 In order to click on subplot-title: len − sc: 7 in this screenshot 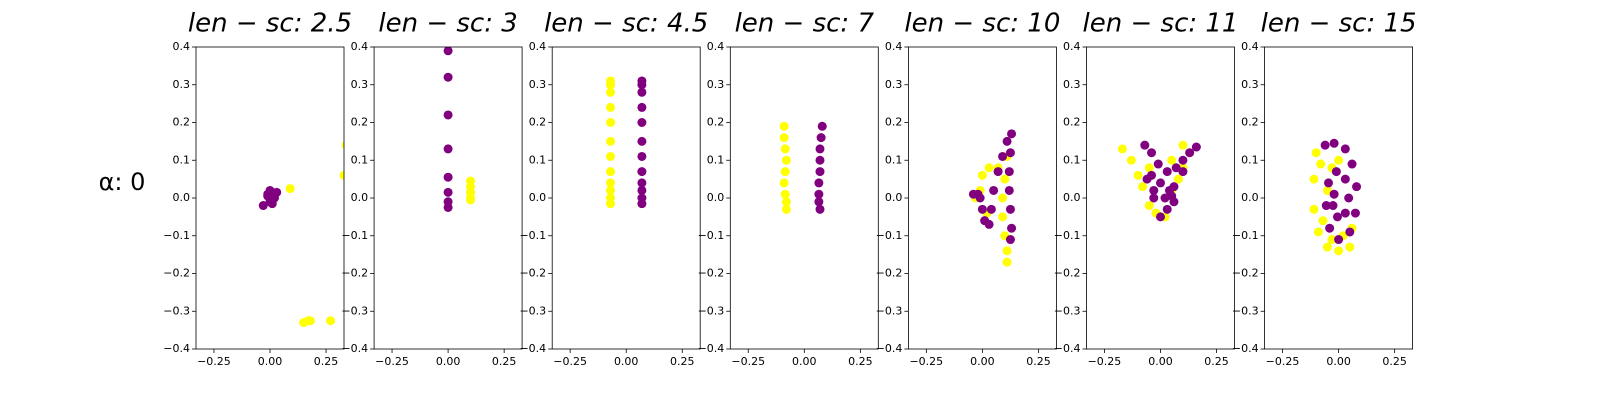, I will do `click(805, 24)`.